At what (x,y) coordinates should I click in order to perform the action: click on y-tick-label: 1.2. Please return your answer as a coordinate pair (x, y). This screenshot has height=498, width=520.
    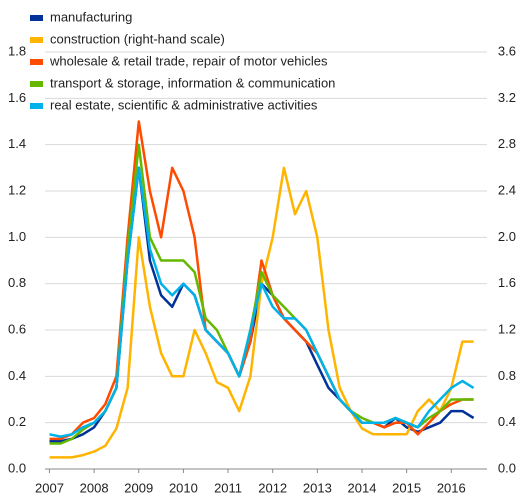
    Looking at the image, I should click on (17, 189).